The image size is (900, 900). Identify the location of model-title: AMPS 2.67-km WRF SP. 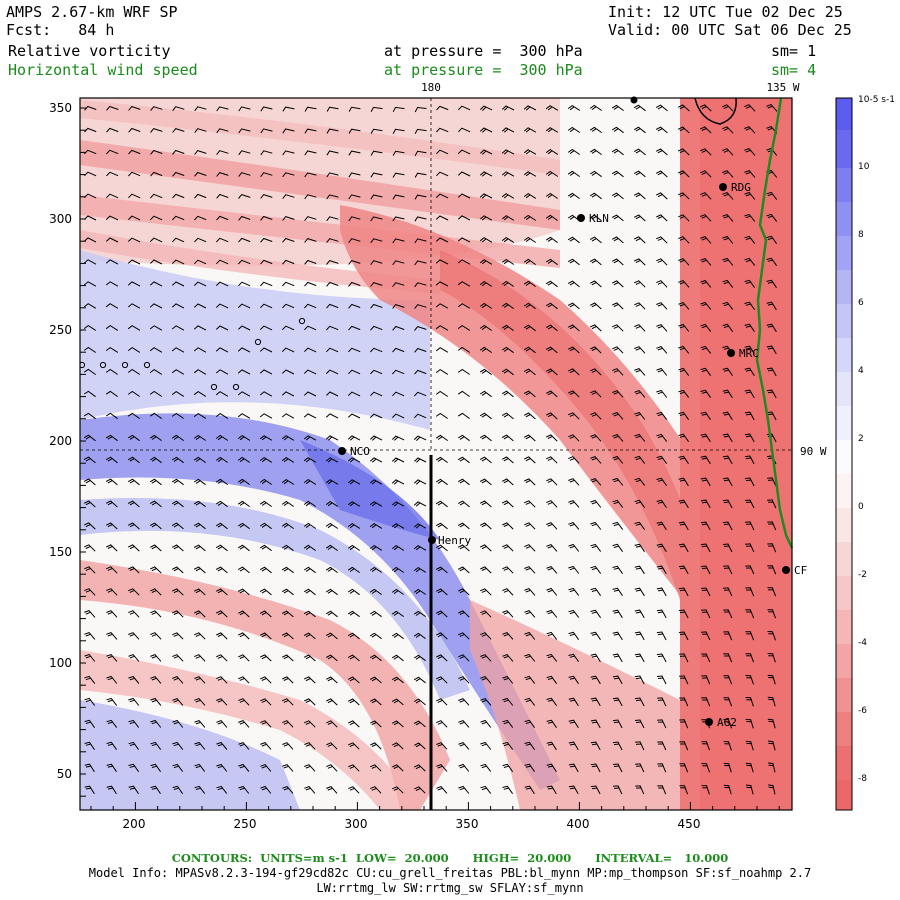
(92, 12).